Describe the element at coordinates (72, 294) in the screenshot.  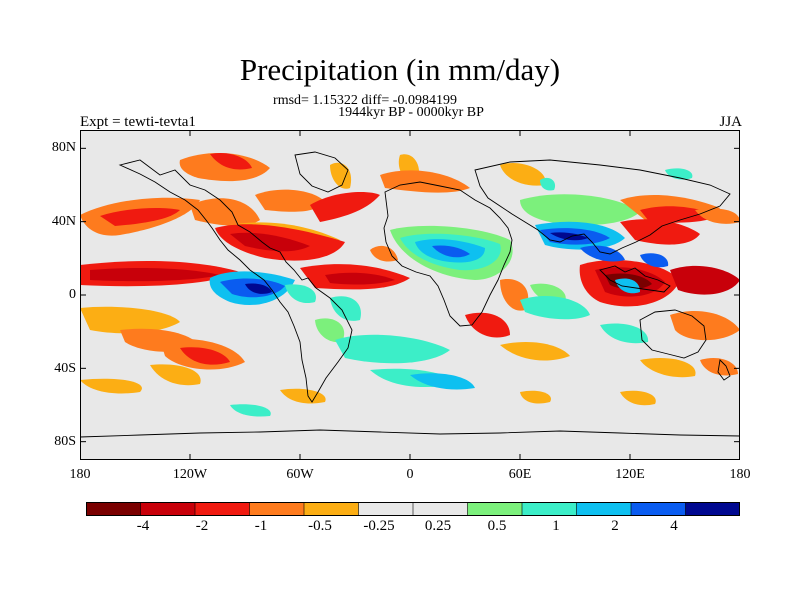
I see `lat-tick-label: 0` at that location.